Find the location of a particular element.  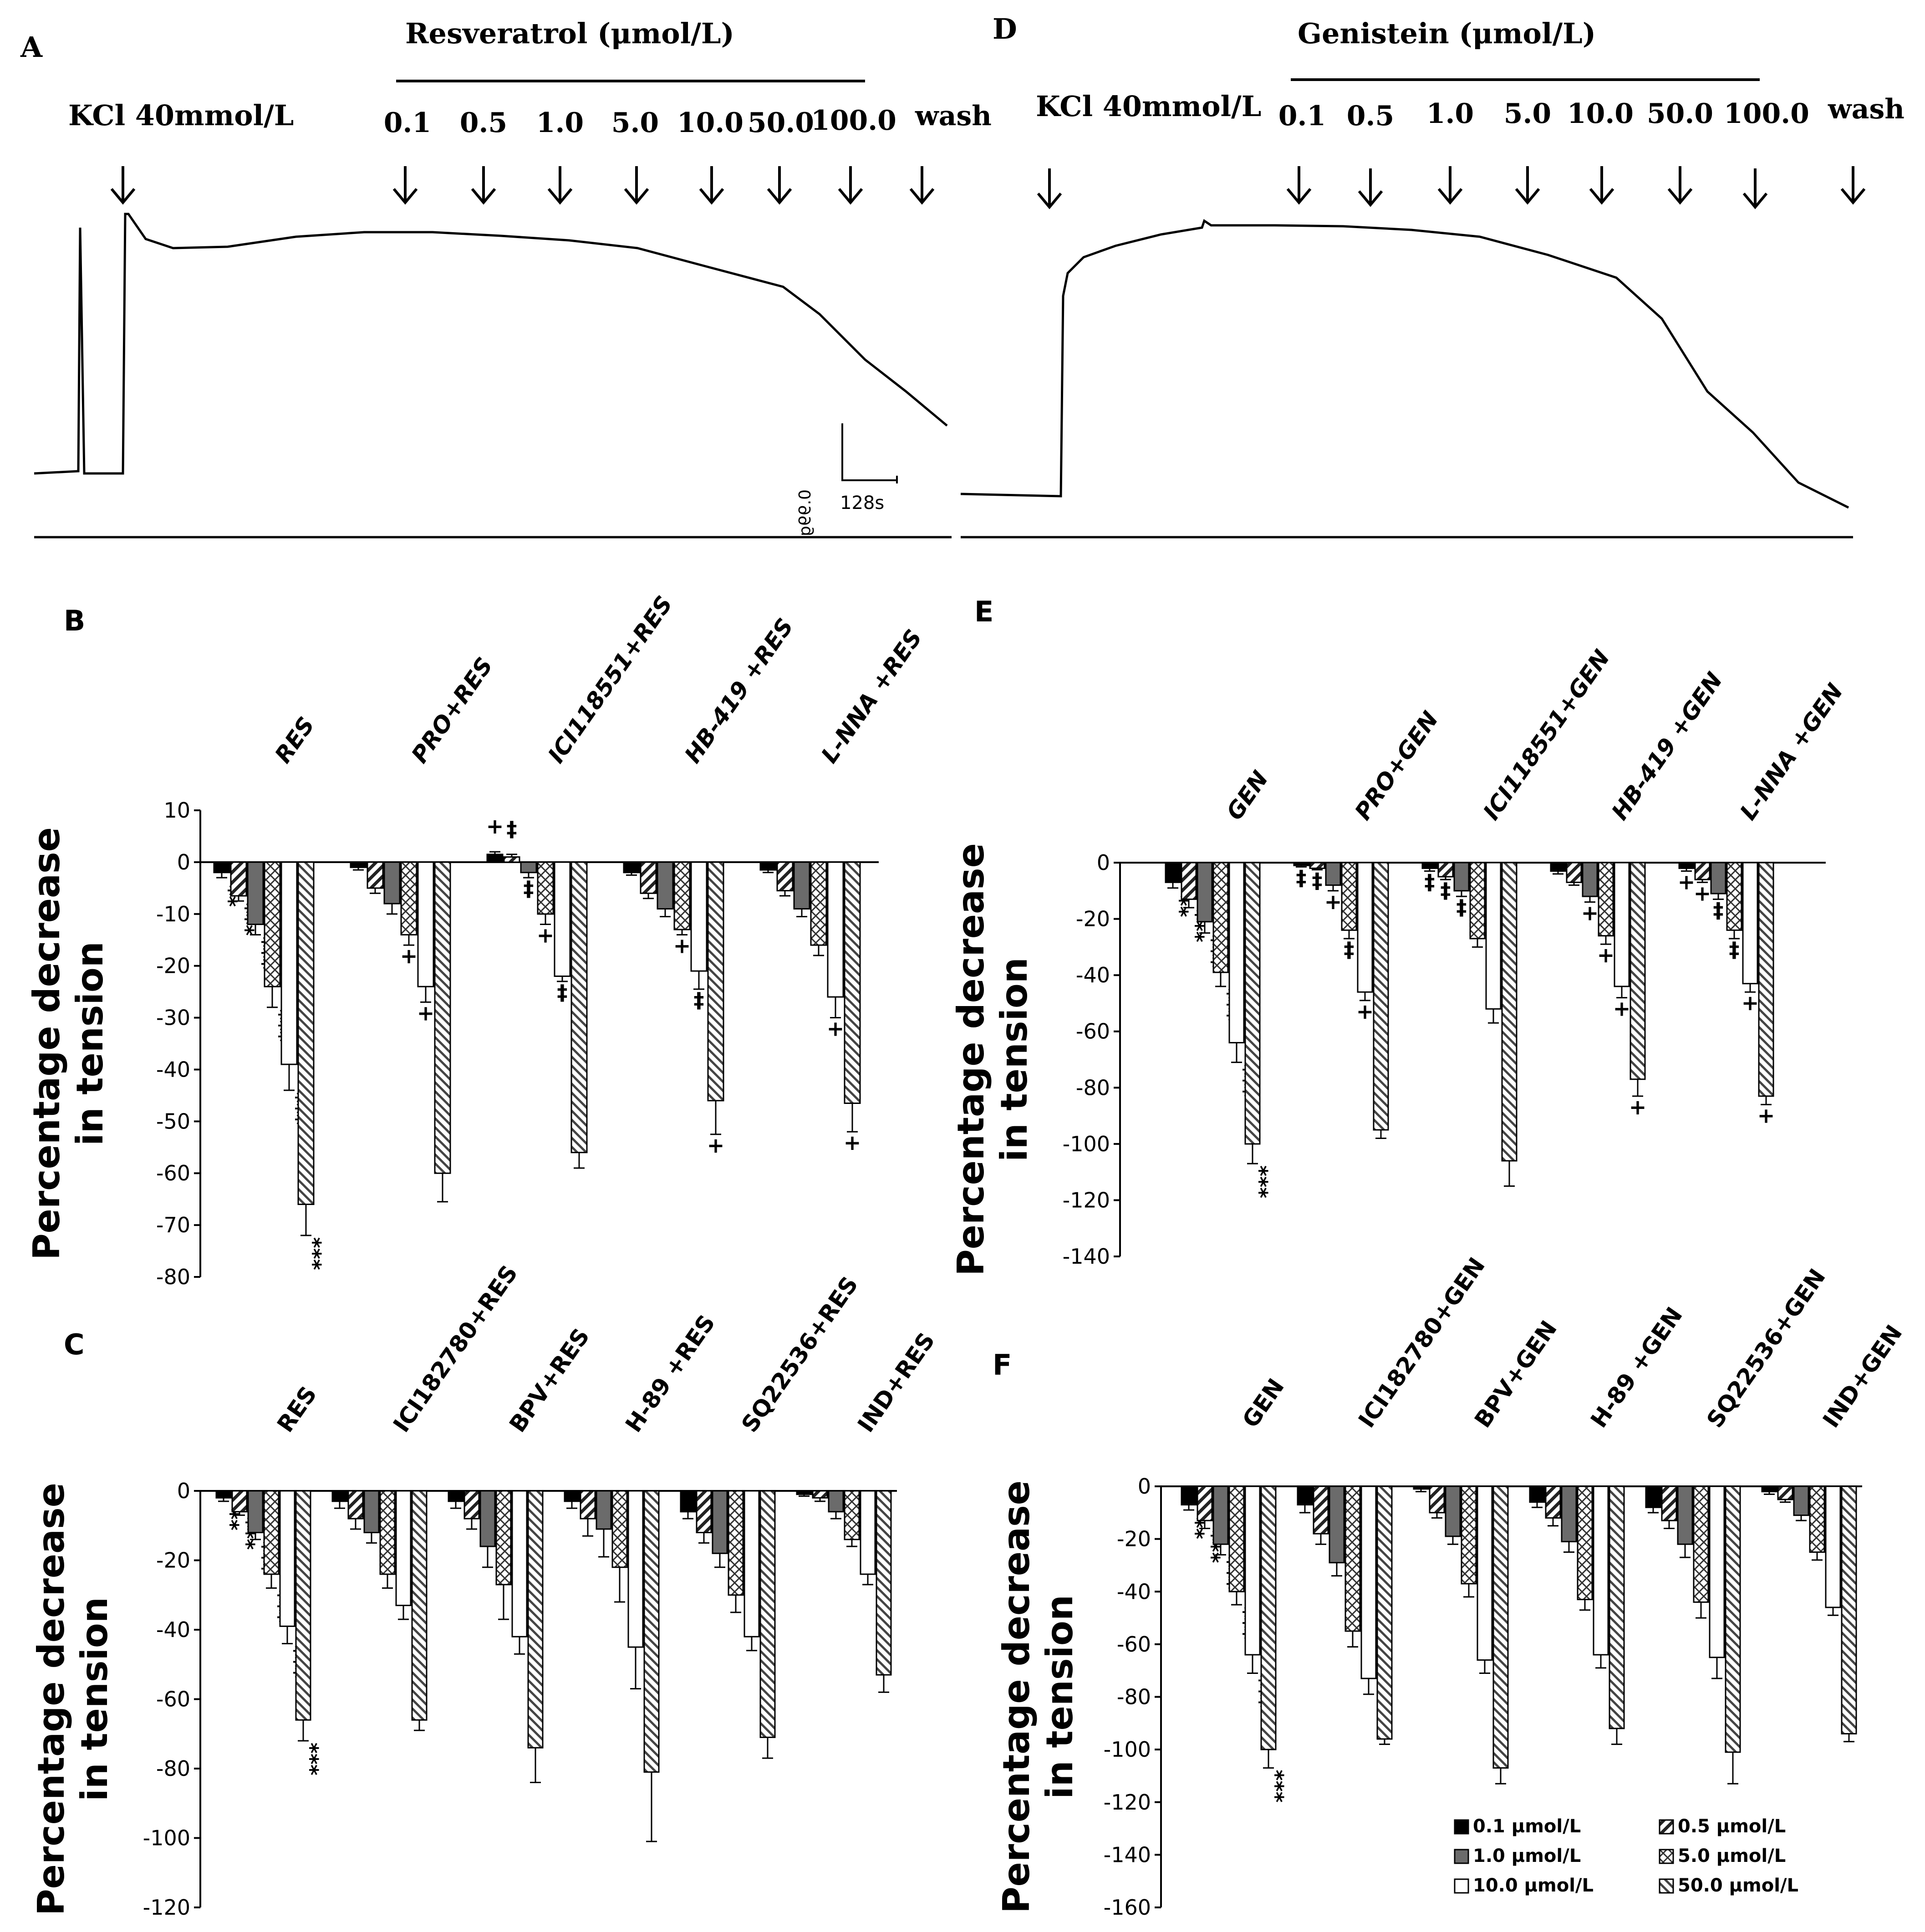

dose-label: 5.0 is located at coordinates (1527, 114).